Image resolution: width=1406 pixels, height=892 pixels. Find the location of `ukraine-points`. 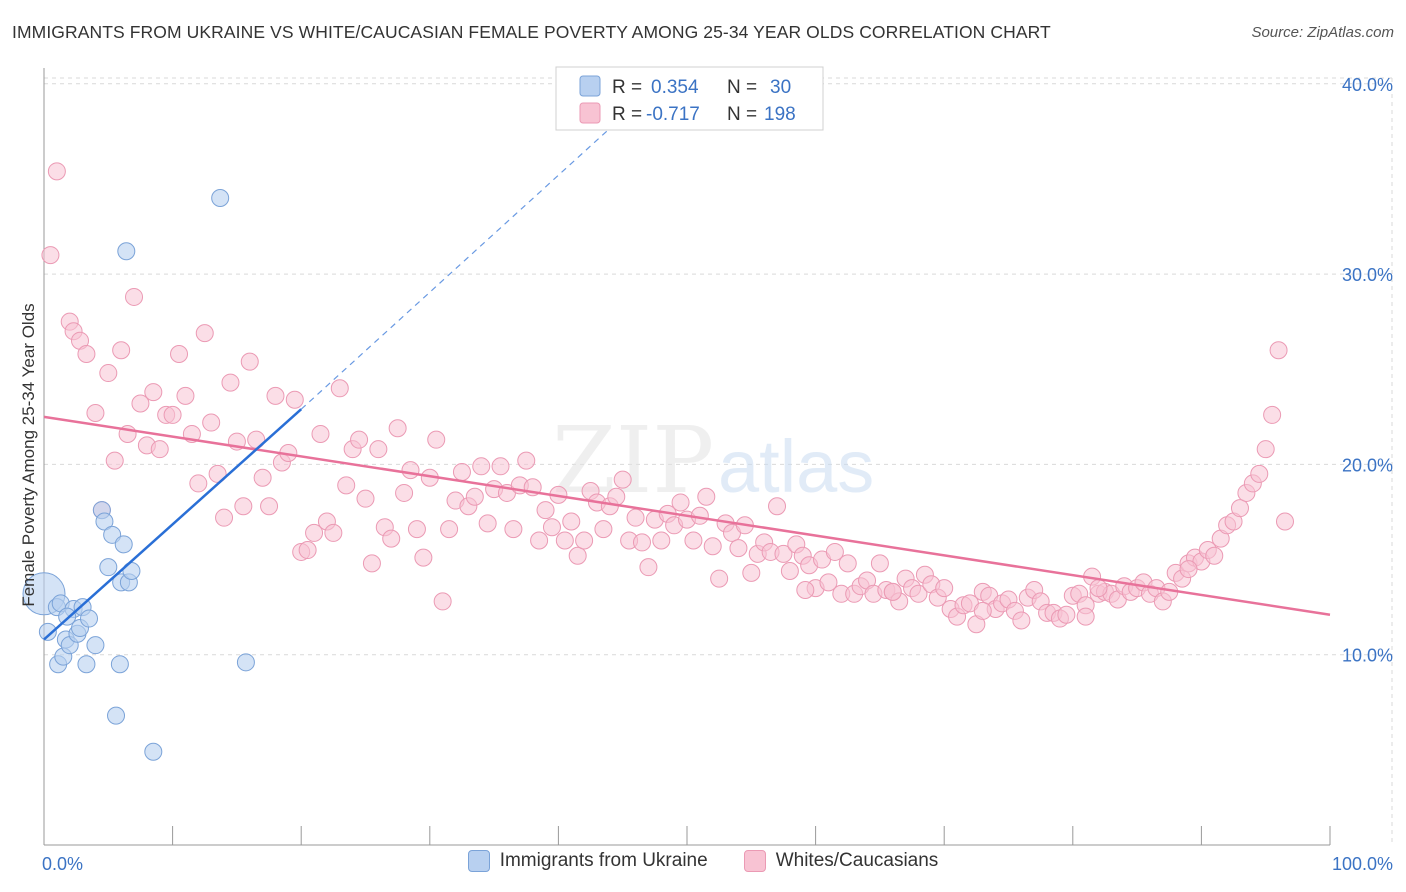

ukraine-points is located at coordinates (138, 474).